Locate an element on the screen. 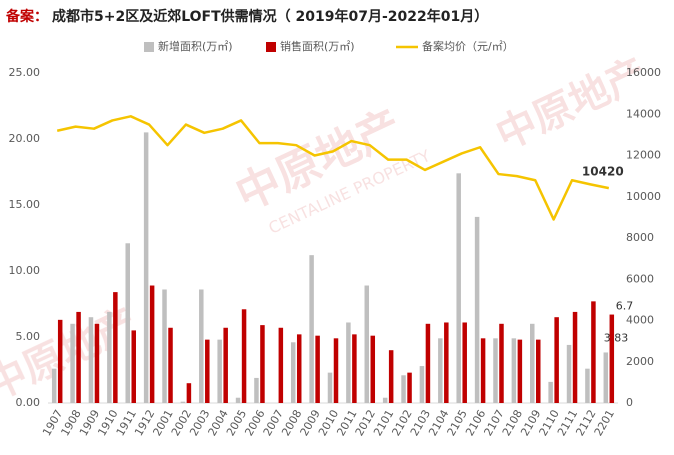 The height and width of the screenshot is (455, 674). y-tick-label: 10.00 is located at coordinates (25, 270).